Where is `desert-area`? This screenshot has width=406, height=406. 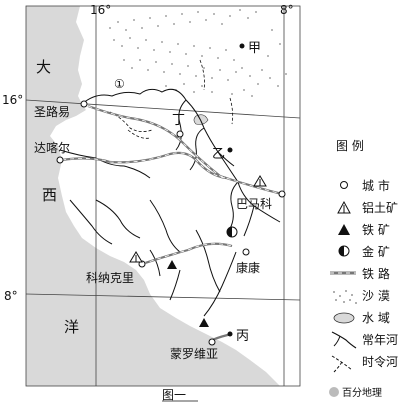
desert-area is located at coordinates (198, 53).